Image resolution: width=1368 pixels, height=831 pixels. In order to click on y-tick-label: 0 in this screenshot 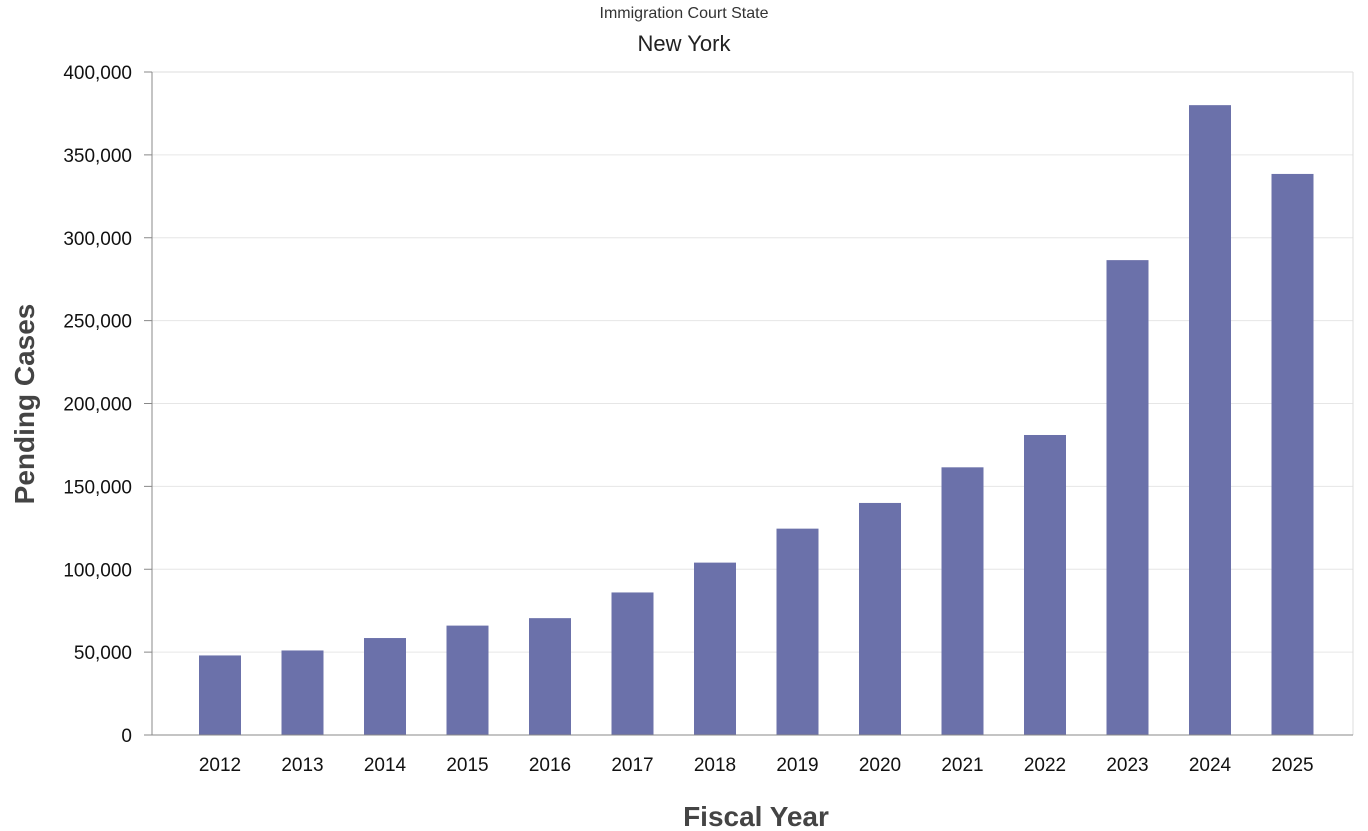, I will do `click(126, 736)`.